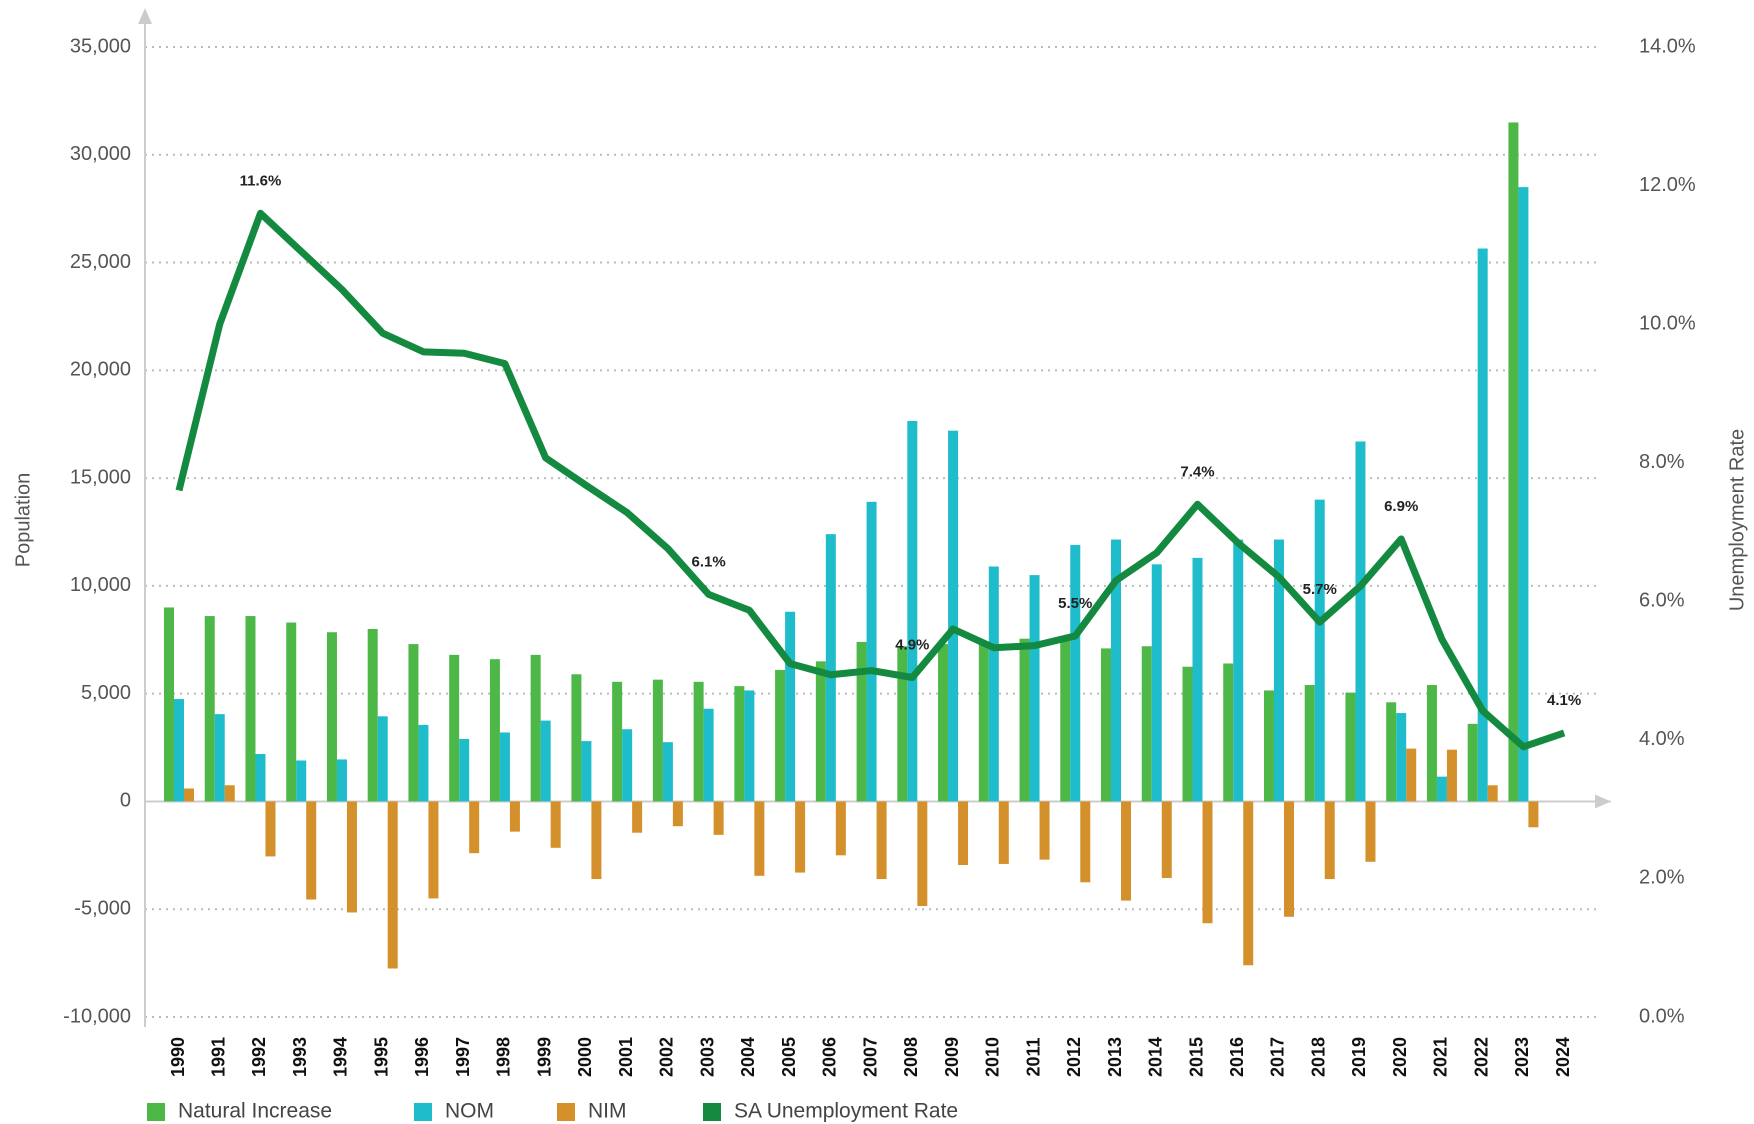  Describe the element at coordinates (255, 1111) in the screenshot. I see `legend-label: Natural Increase` at that location.